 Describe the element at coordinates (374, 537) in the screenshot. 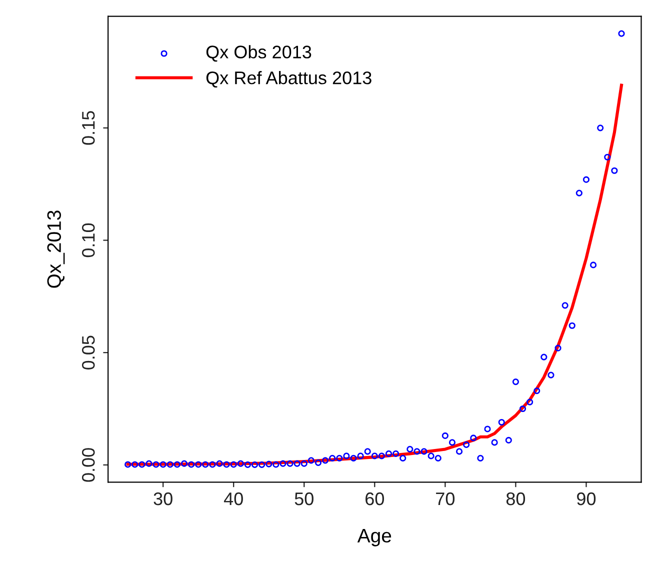

I see `x-axis-title: Age` at that location.